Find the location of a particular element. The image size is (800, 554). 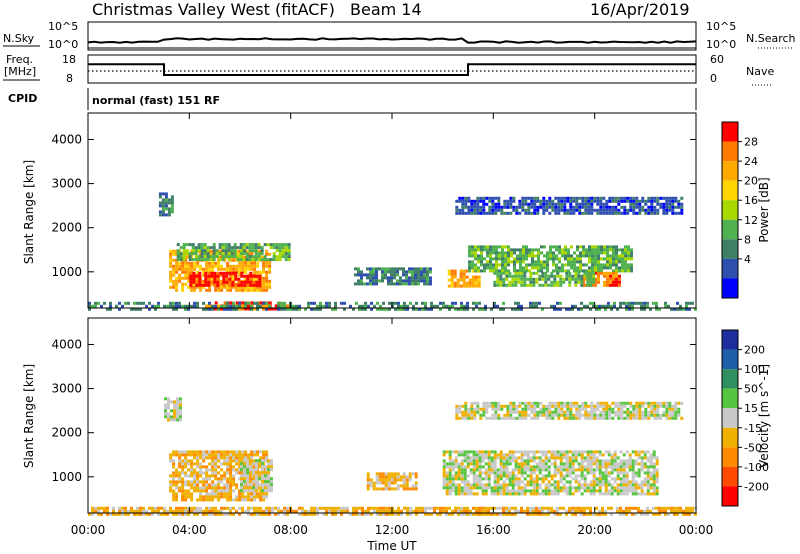

nsky-tick-bottom-left: 10^0 is located at coordinates (63, 44).